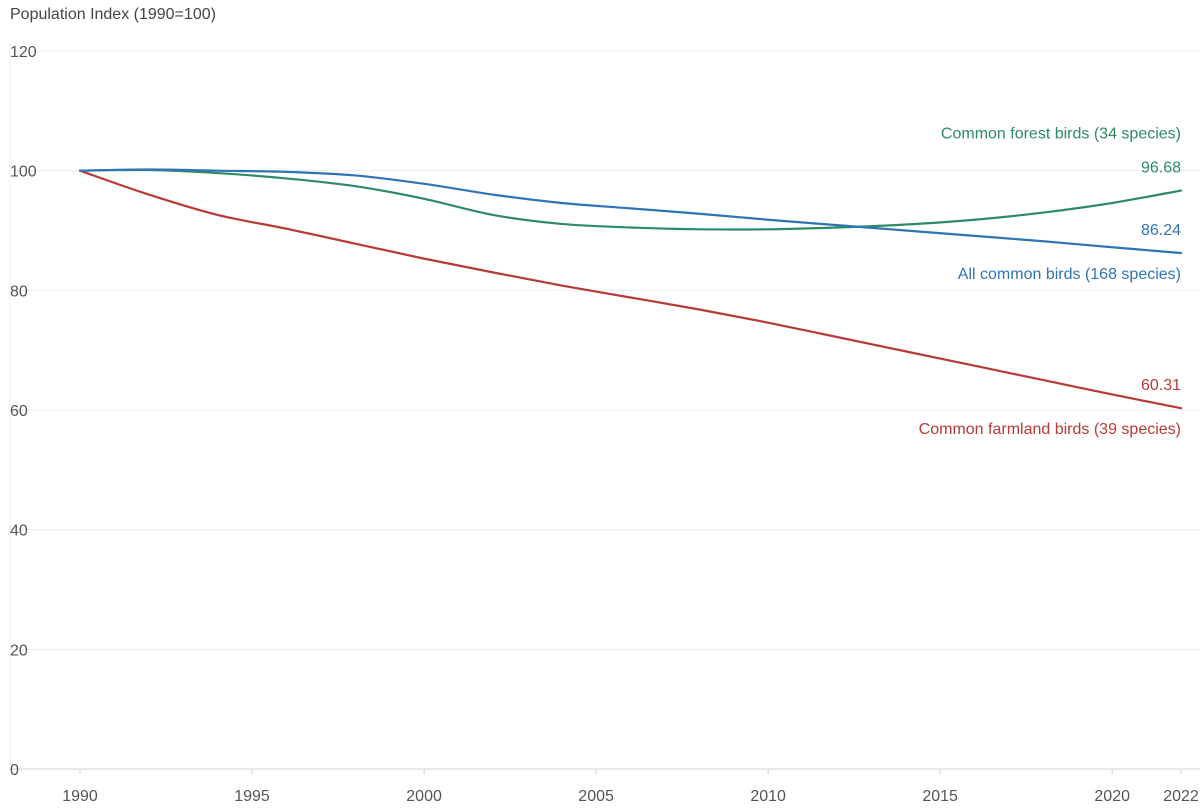 This screenshot has height=808, width=1200. What do you see at coordinates (768, 796) in the screenshot?
I see `x-tick-label: 2010` at bounding box center [768, 796].